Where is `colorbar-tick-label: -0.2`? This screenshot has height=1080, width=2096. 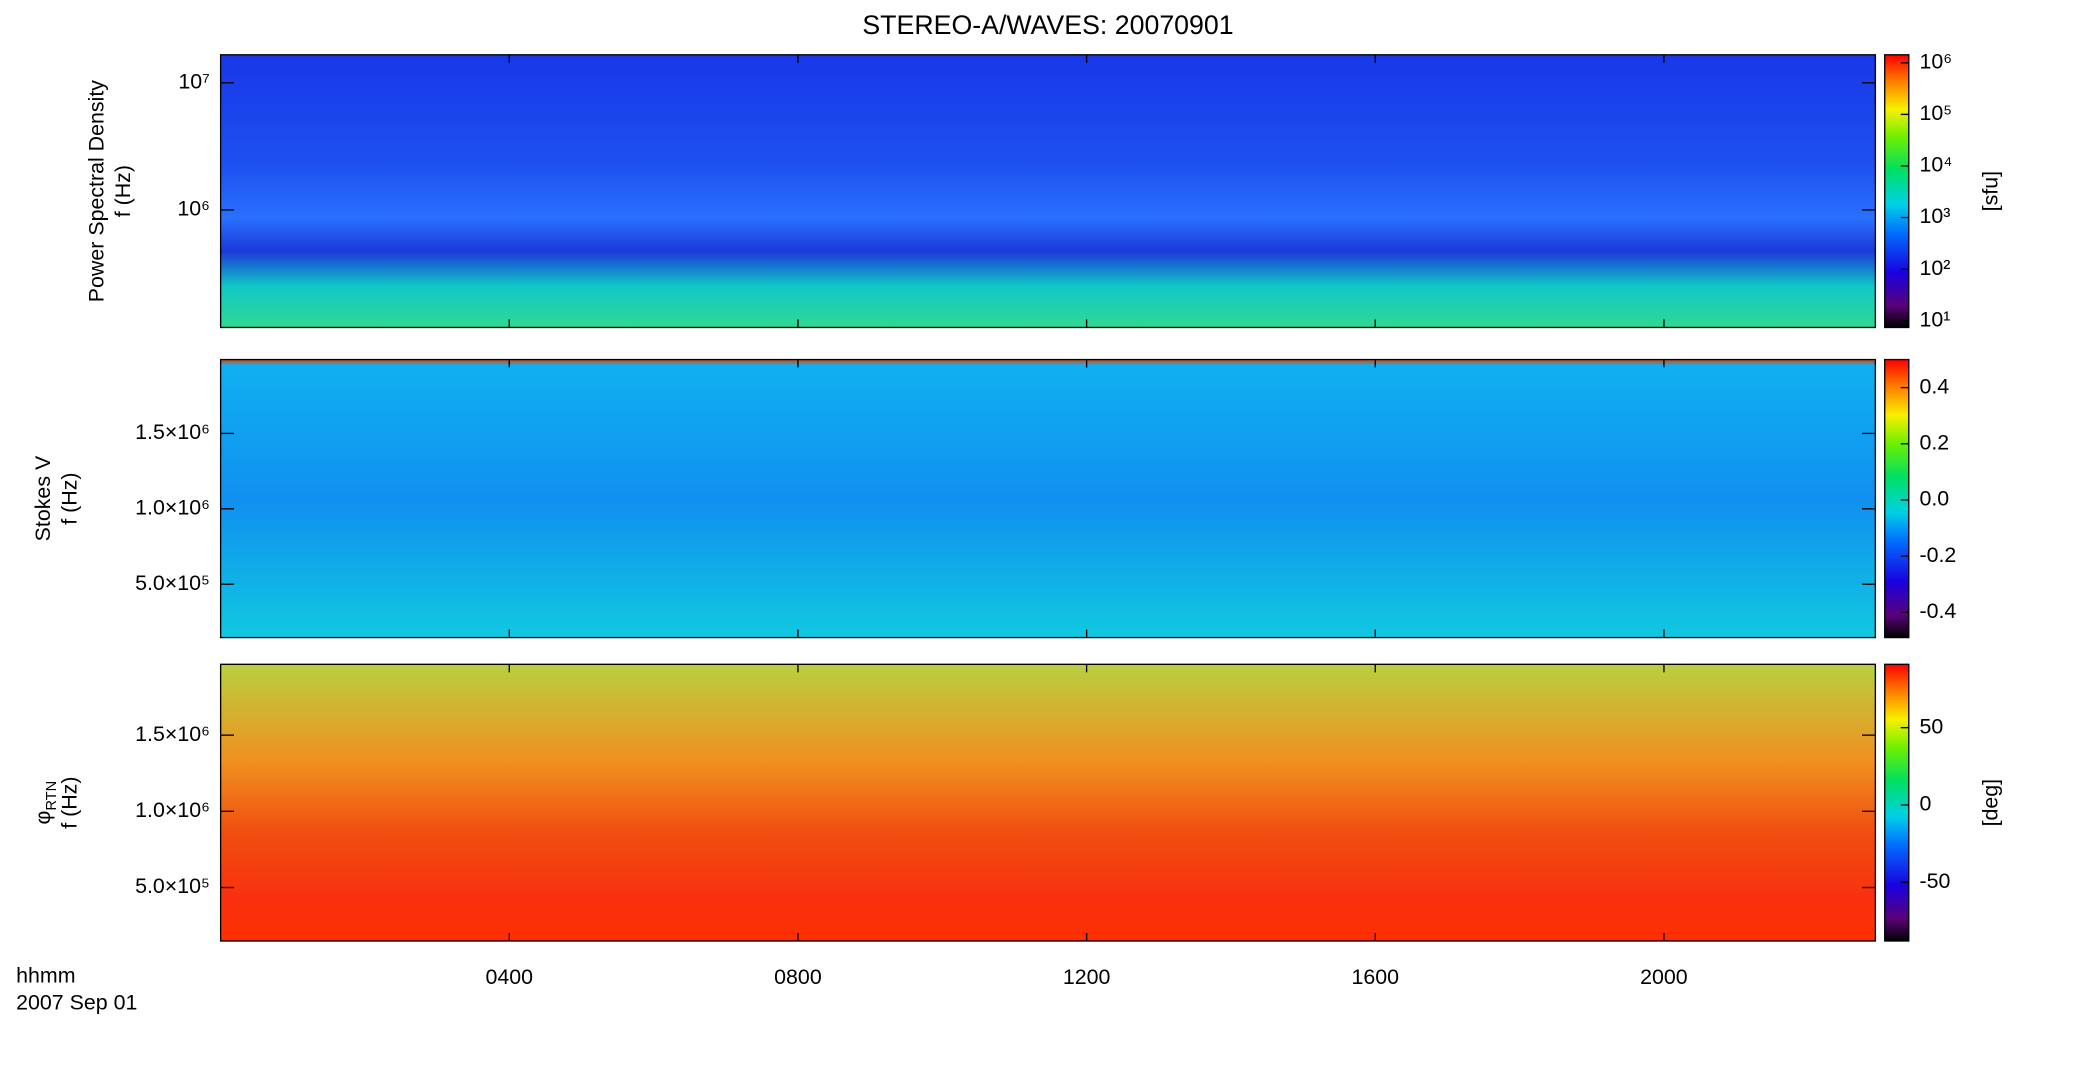 colorbar-tick-label: -0.2 is located at coordinates (1937, 555).